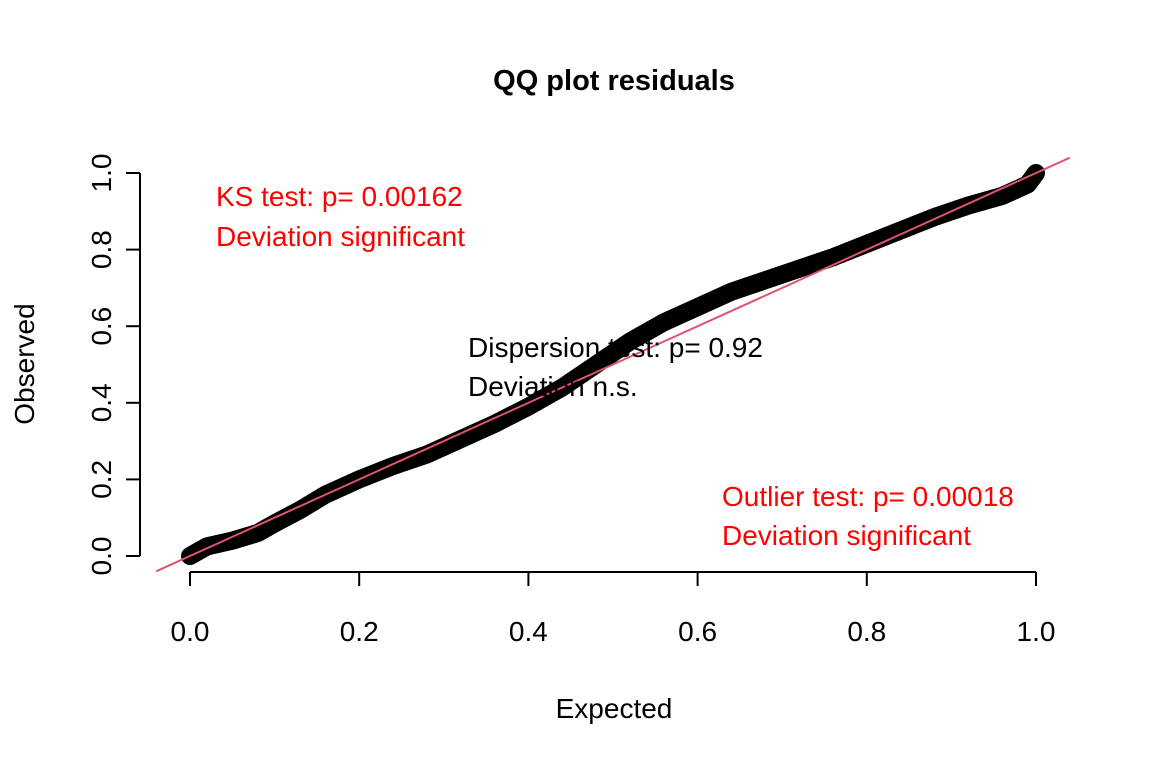  Describe the element at coordinates (697, 631) in the screenshot. I see `x-tick-label: 0.6` at that location.